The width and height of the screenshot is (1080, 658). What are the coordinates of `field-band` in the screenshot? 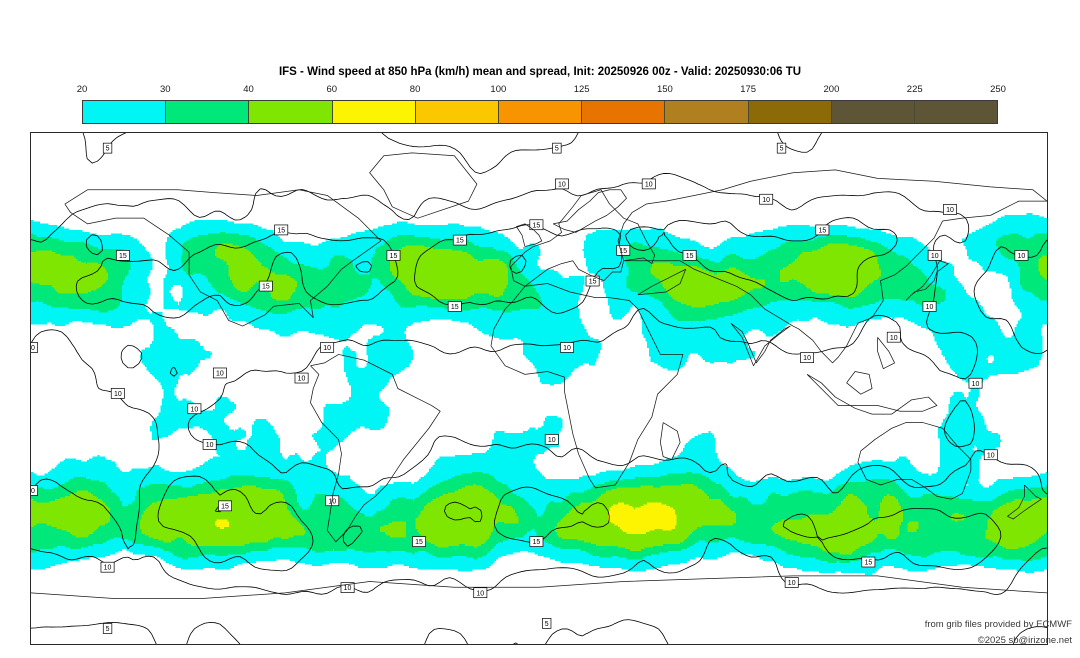 It's located at (445, 518).